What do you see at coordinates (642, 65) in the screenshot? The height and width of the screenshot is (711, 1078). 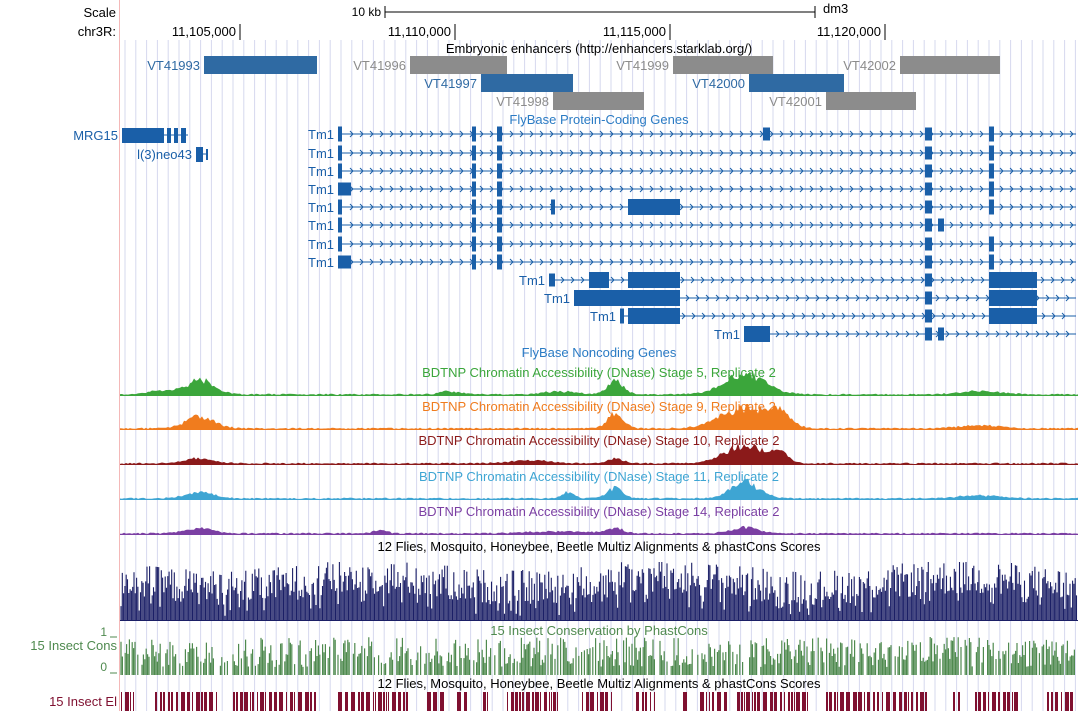 I see `enhancer-label: VT41999` at bounding box center [642, 65].